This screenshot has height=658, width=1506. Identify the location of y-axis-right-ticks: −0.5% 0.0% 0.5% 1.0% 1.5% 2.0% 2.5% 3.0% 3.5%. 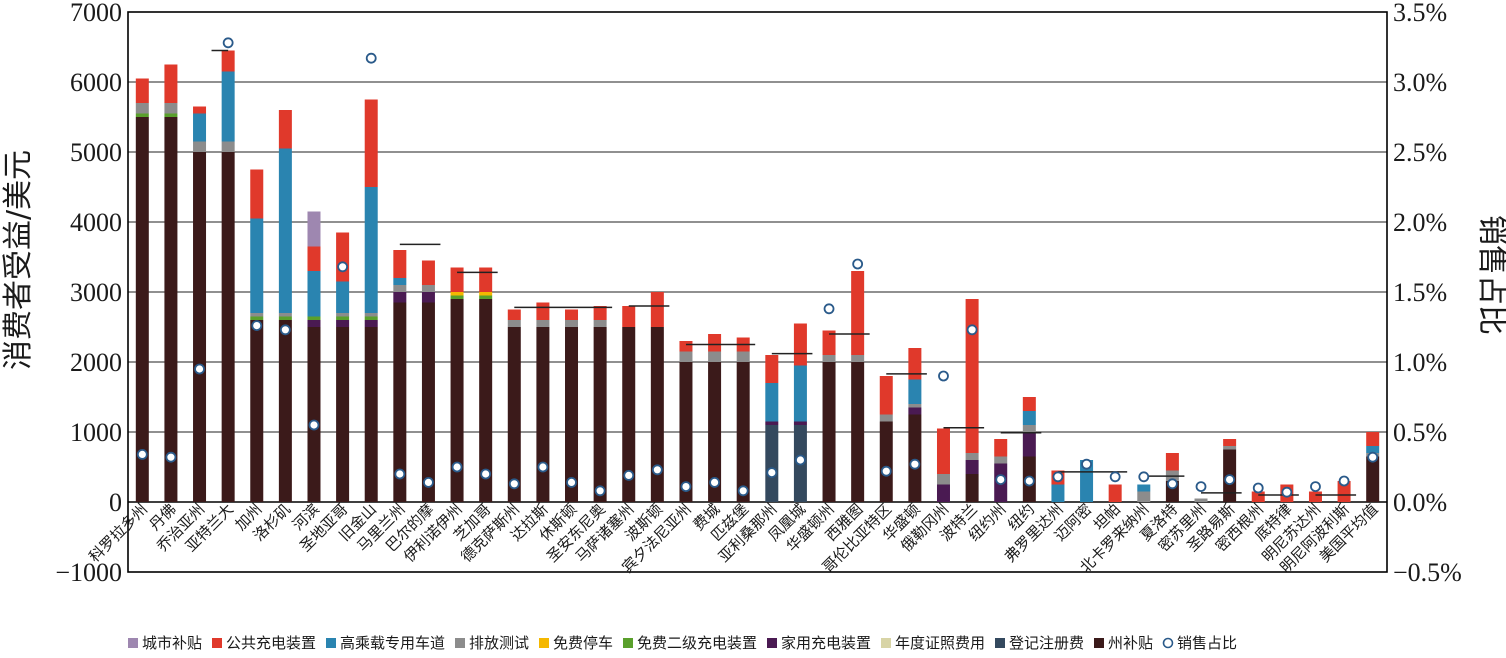
(1427, 293).